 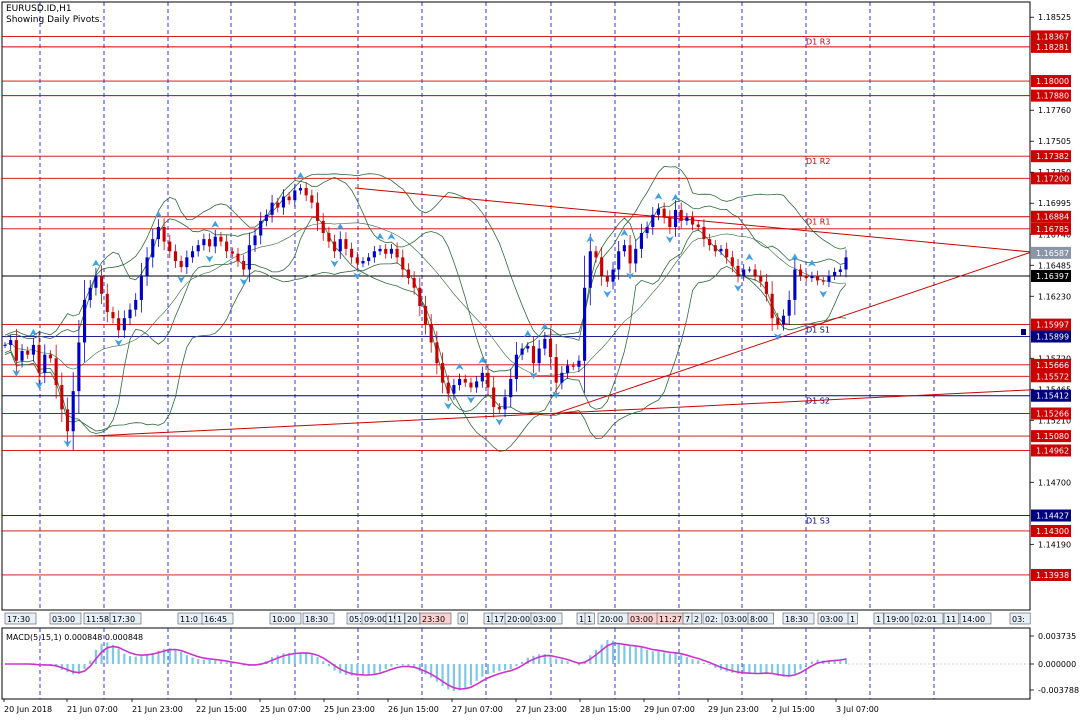 I want to click on pivot-price-label: 1.15080, so click(x=1052, y=436).